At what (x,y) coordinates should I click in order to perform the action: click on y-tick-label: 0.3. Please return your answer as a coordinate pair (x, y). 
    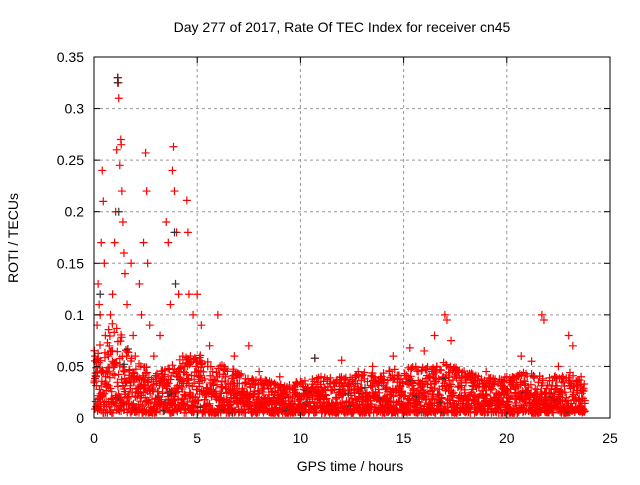
    Looking at the image, I should click on (75, 109).